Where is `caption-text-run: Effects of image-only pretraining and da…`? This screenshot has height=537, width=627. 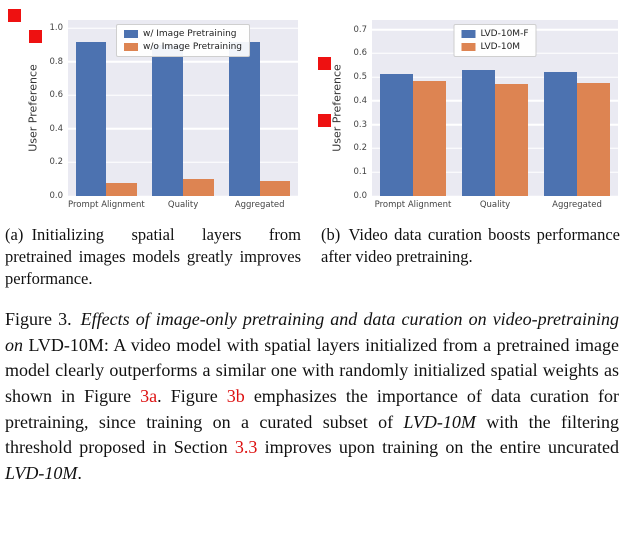 caption-text-run: Effects of image-only pretraining and da… is located at coordinates (312, 332).